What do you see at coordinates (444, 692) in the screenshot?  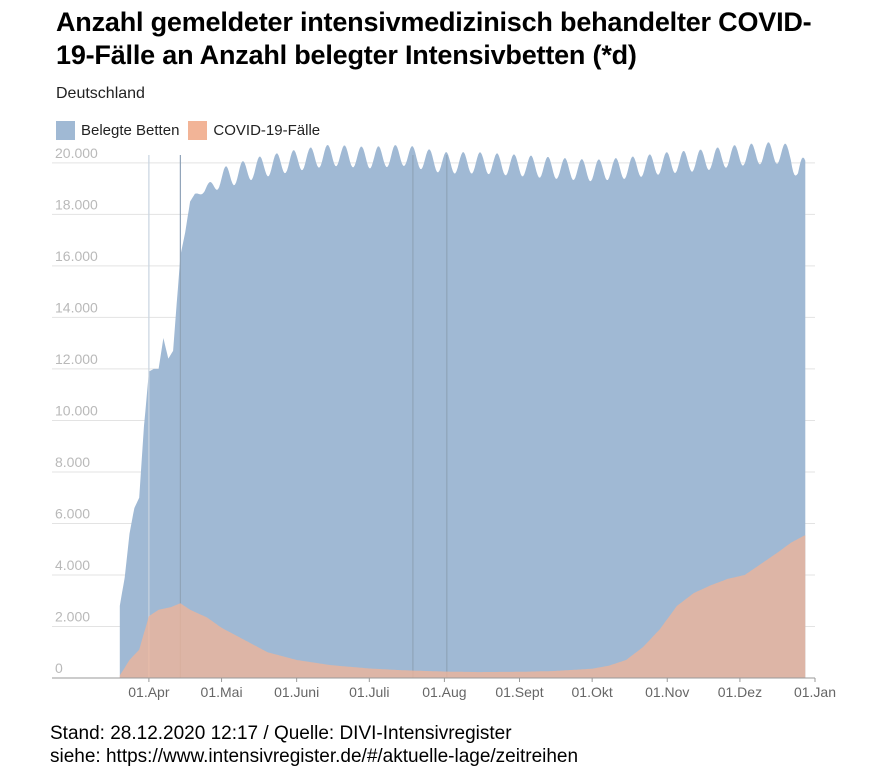 I see `x-tick-label-2020-08-01: 01.Aug` at bounding box center [444, 692].